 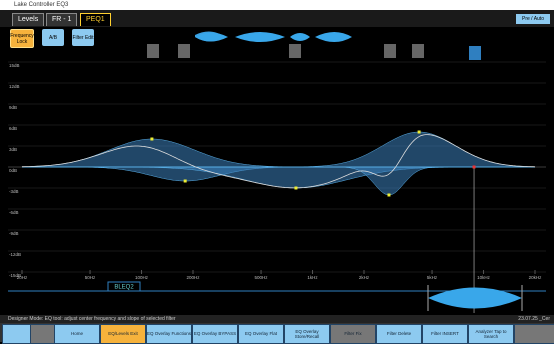 What do you see at coordinates (90, 277) in the screenshot?
I see `x-tick-label: 50Hz` at bounding box center [90, 277].